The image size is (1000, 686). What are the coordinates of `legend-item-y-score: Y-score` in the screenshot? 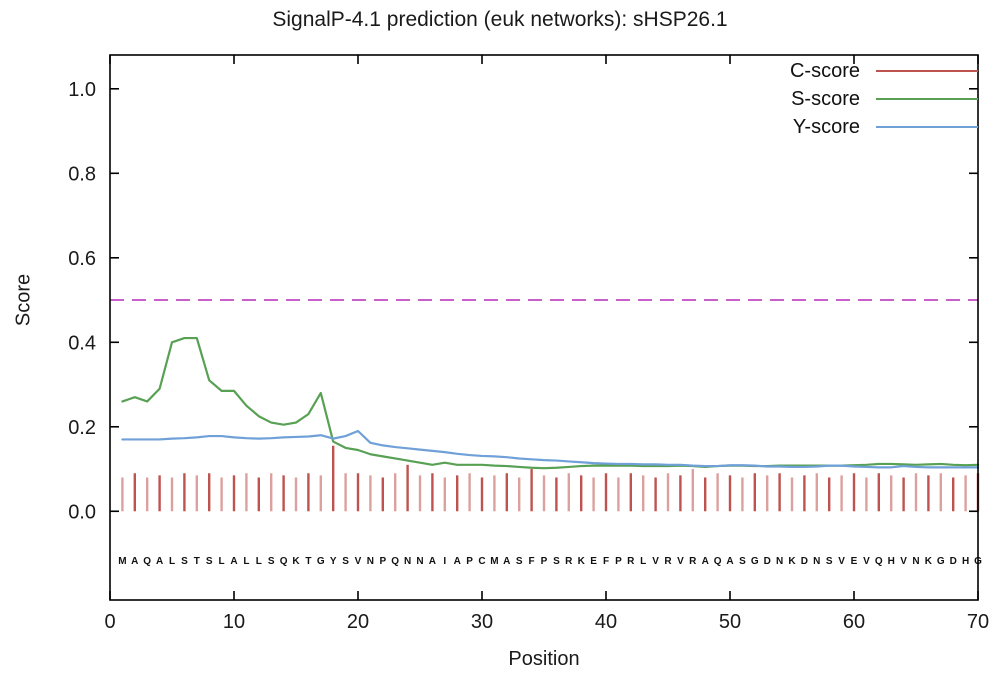 It's located at (884, 127).